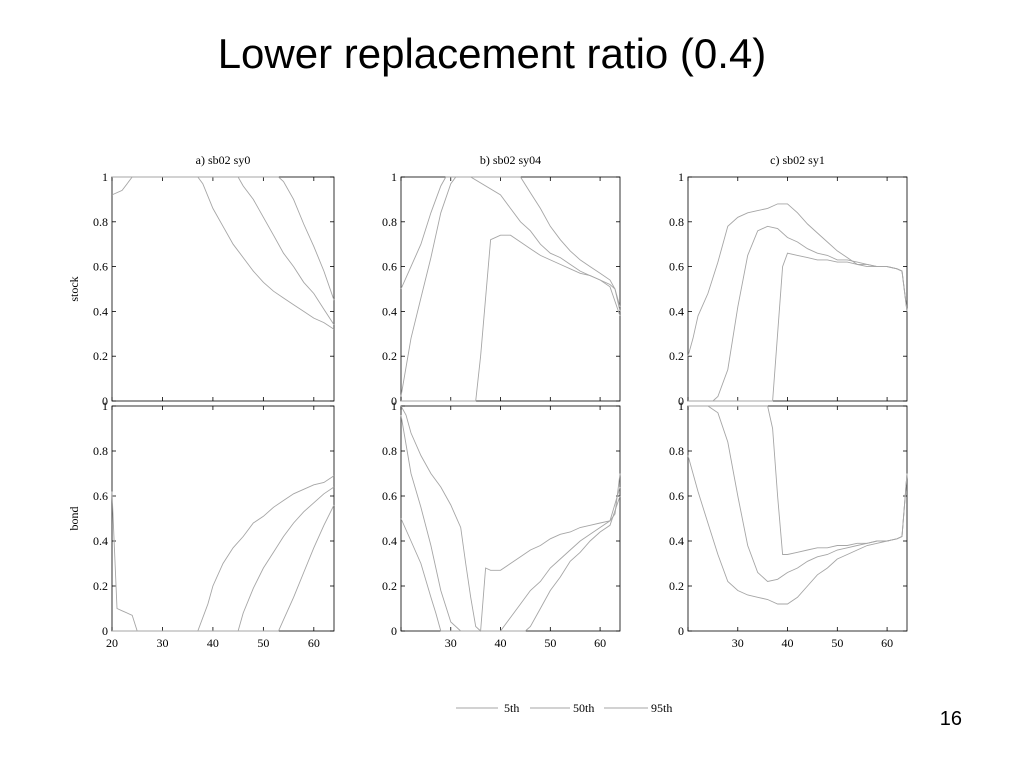 The width and height of the screenshot is (1024, 768). What do you see at coordinates (510, 563) in the screenshot?
I see `series-line-bond-1-95th` at bounding box center [510, 563].